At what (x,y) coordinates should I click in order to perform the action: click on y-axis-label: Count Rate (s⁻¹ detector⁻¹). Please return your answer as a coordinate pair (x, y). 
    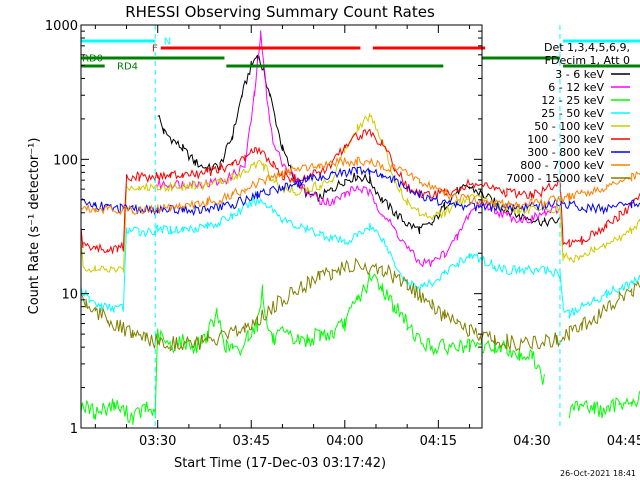
    Looking at the image, I should click on (34, 226).